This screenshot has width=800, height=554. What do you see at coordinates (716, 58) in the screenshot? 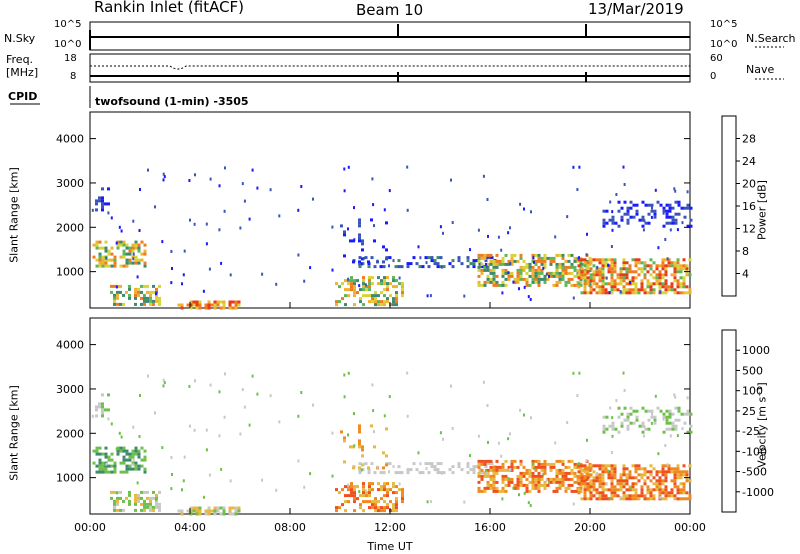
I see `nave-tick-top: 60` at bounding box center [716, 58].